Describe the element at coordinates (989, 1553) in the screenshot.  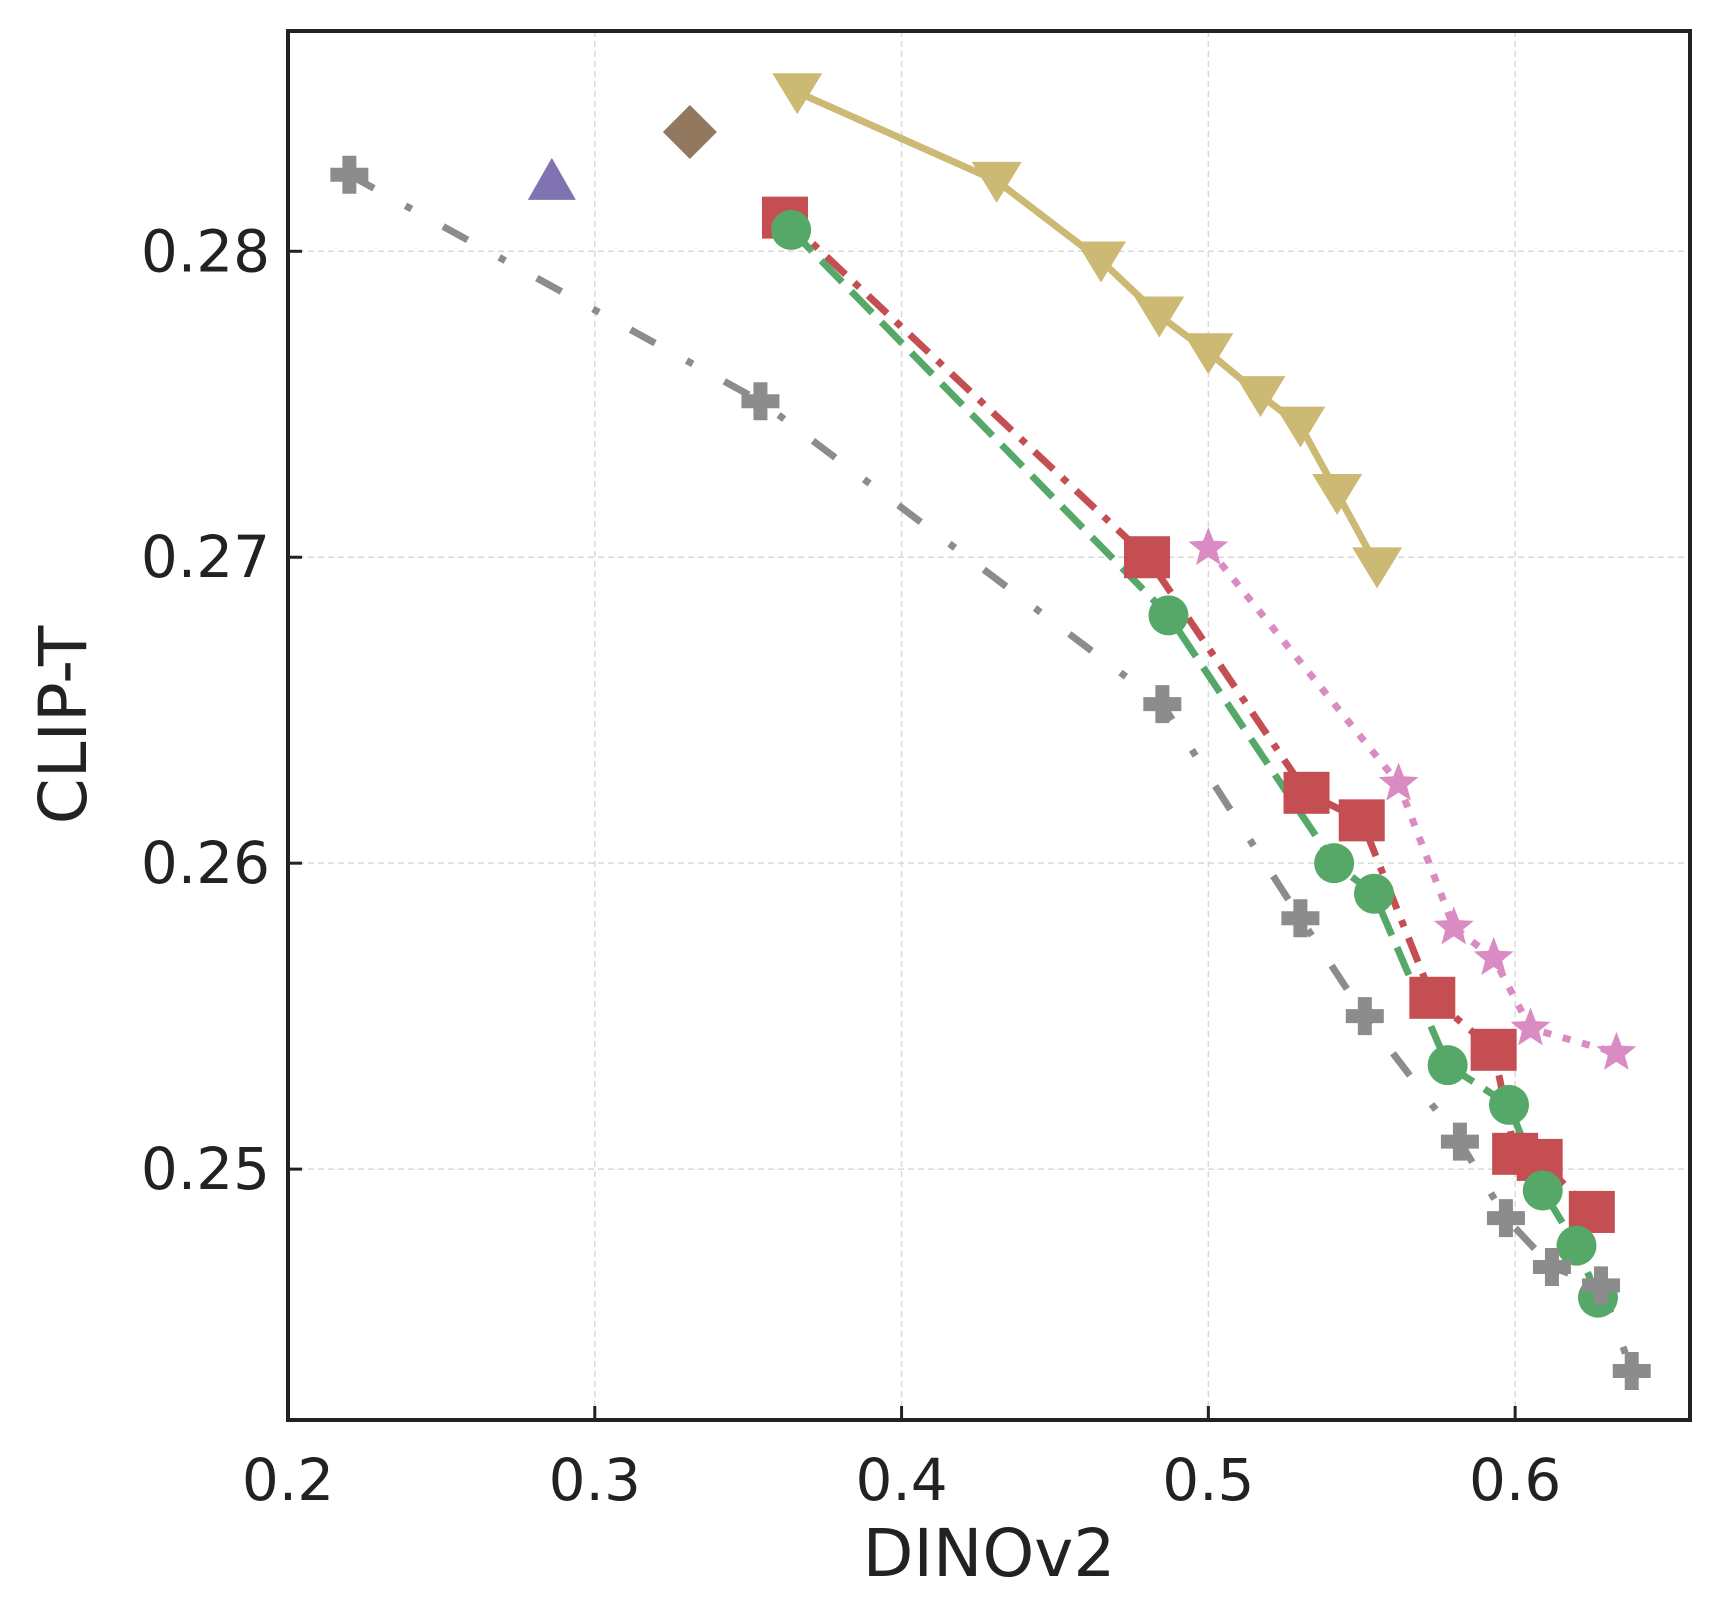
I see `x-axis-title: DINOv2` at that location.